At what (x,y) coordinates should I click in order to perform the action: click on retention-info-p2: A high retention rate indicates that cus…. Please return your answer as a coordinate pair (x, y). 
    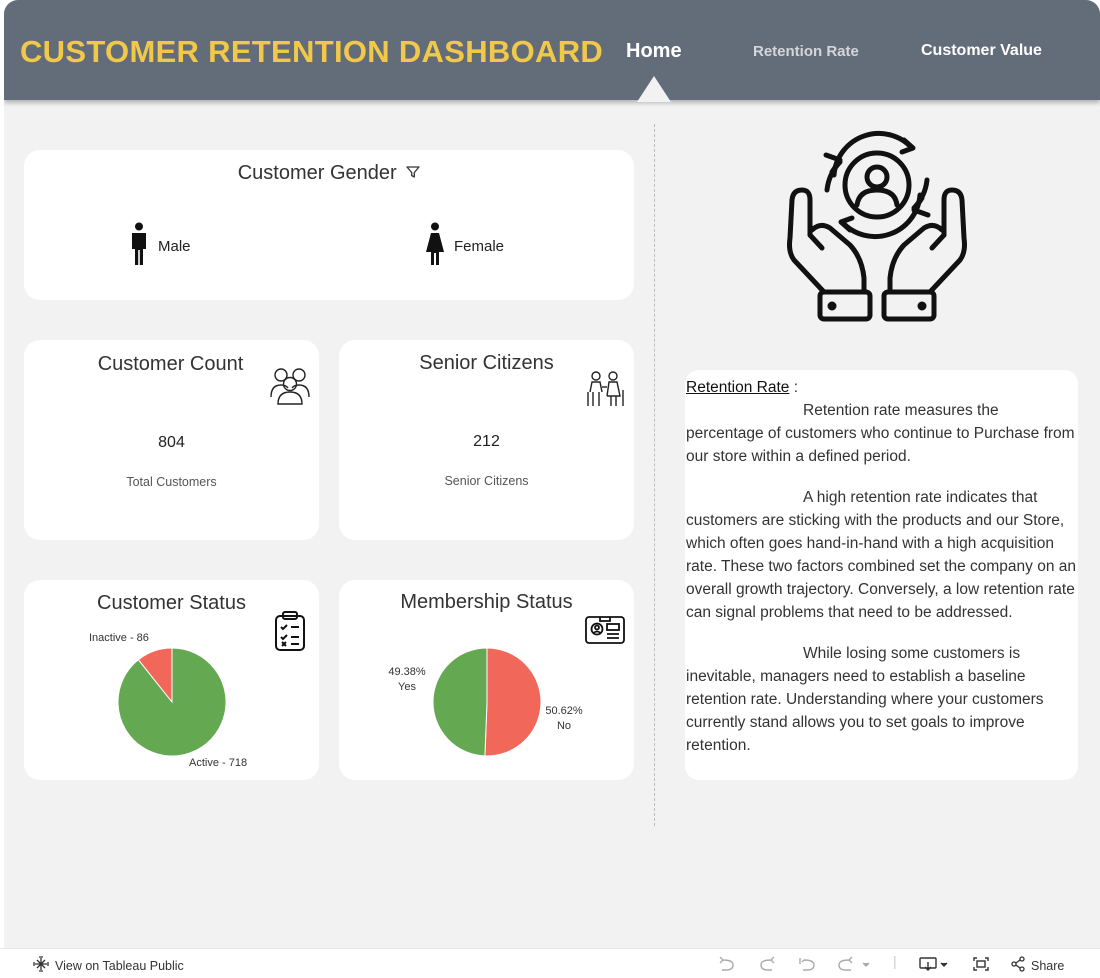
    Looking at the image, I should click on (882, 555).